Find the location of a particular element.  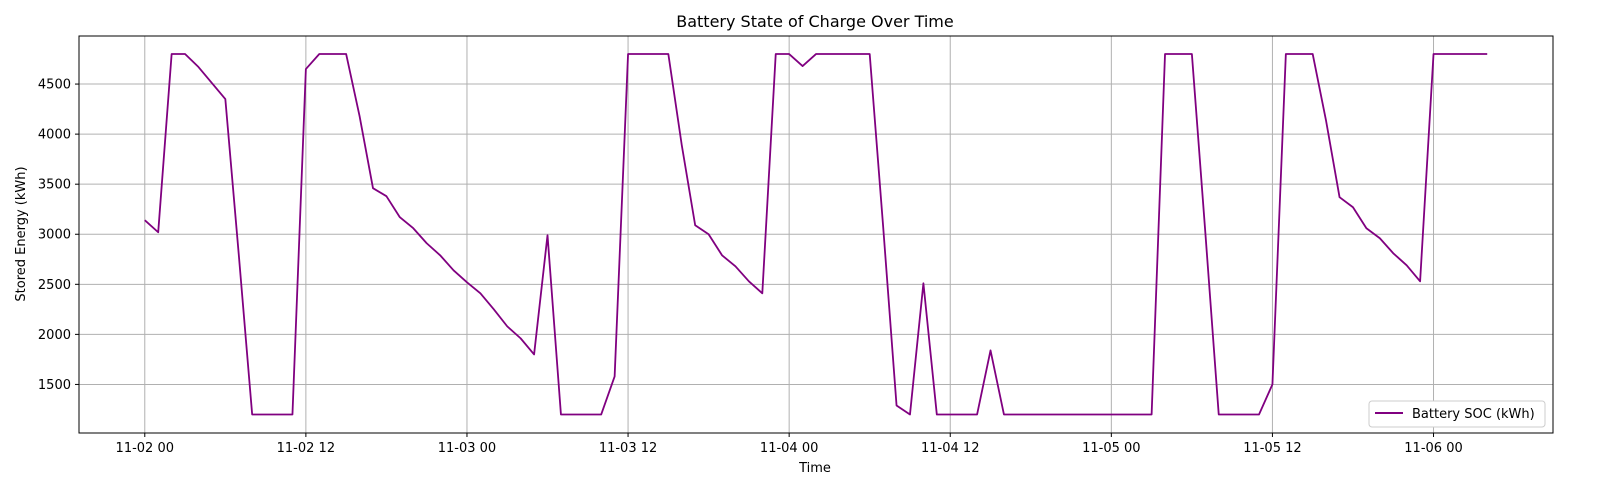

y-axis: 1500 2000 2500 3000 3500 4000 4500 is located at coordinates (58, 235).